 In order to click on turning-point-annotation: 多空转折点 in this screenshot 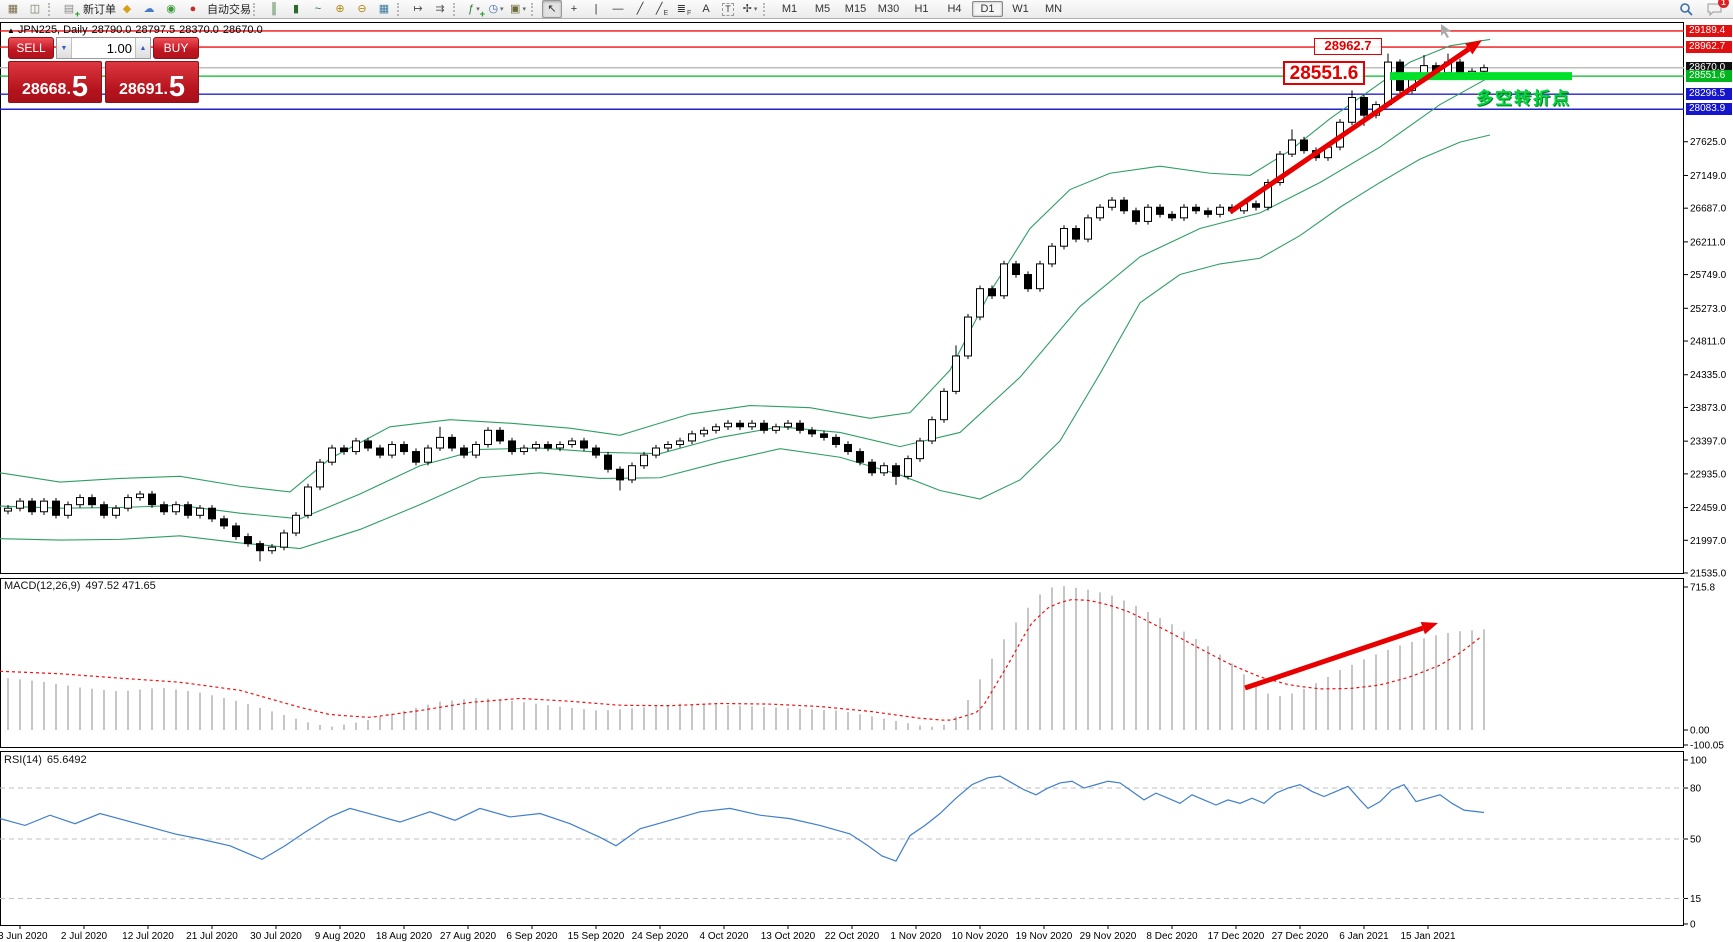, I will do `click(1523, 98)`.